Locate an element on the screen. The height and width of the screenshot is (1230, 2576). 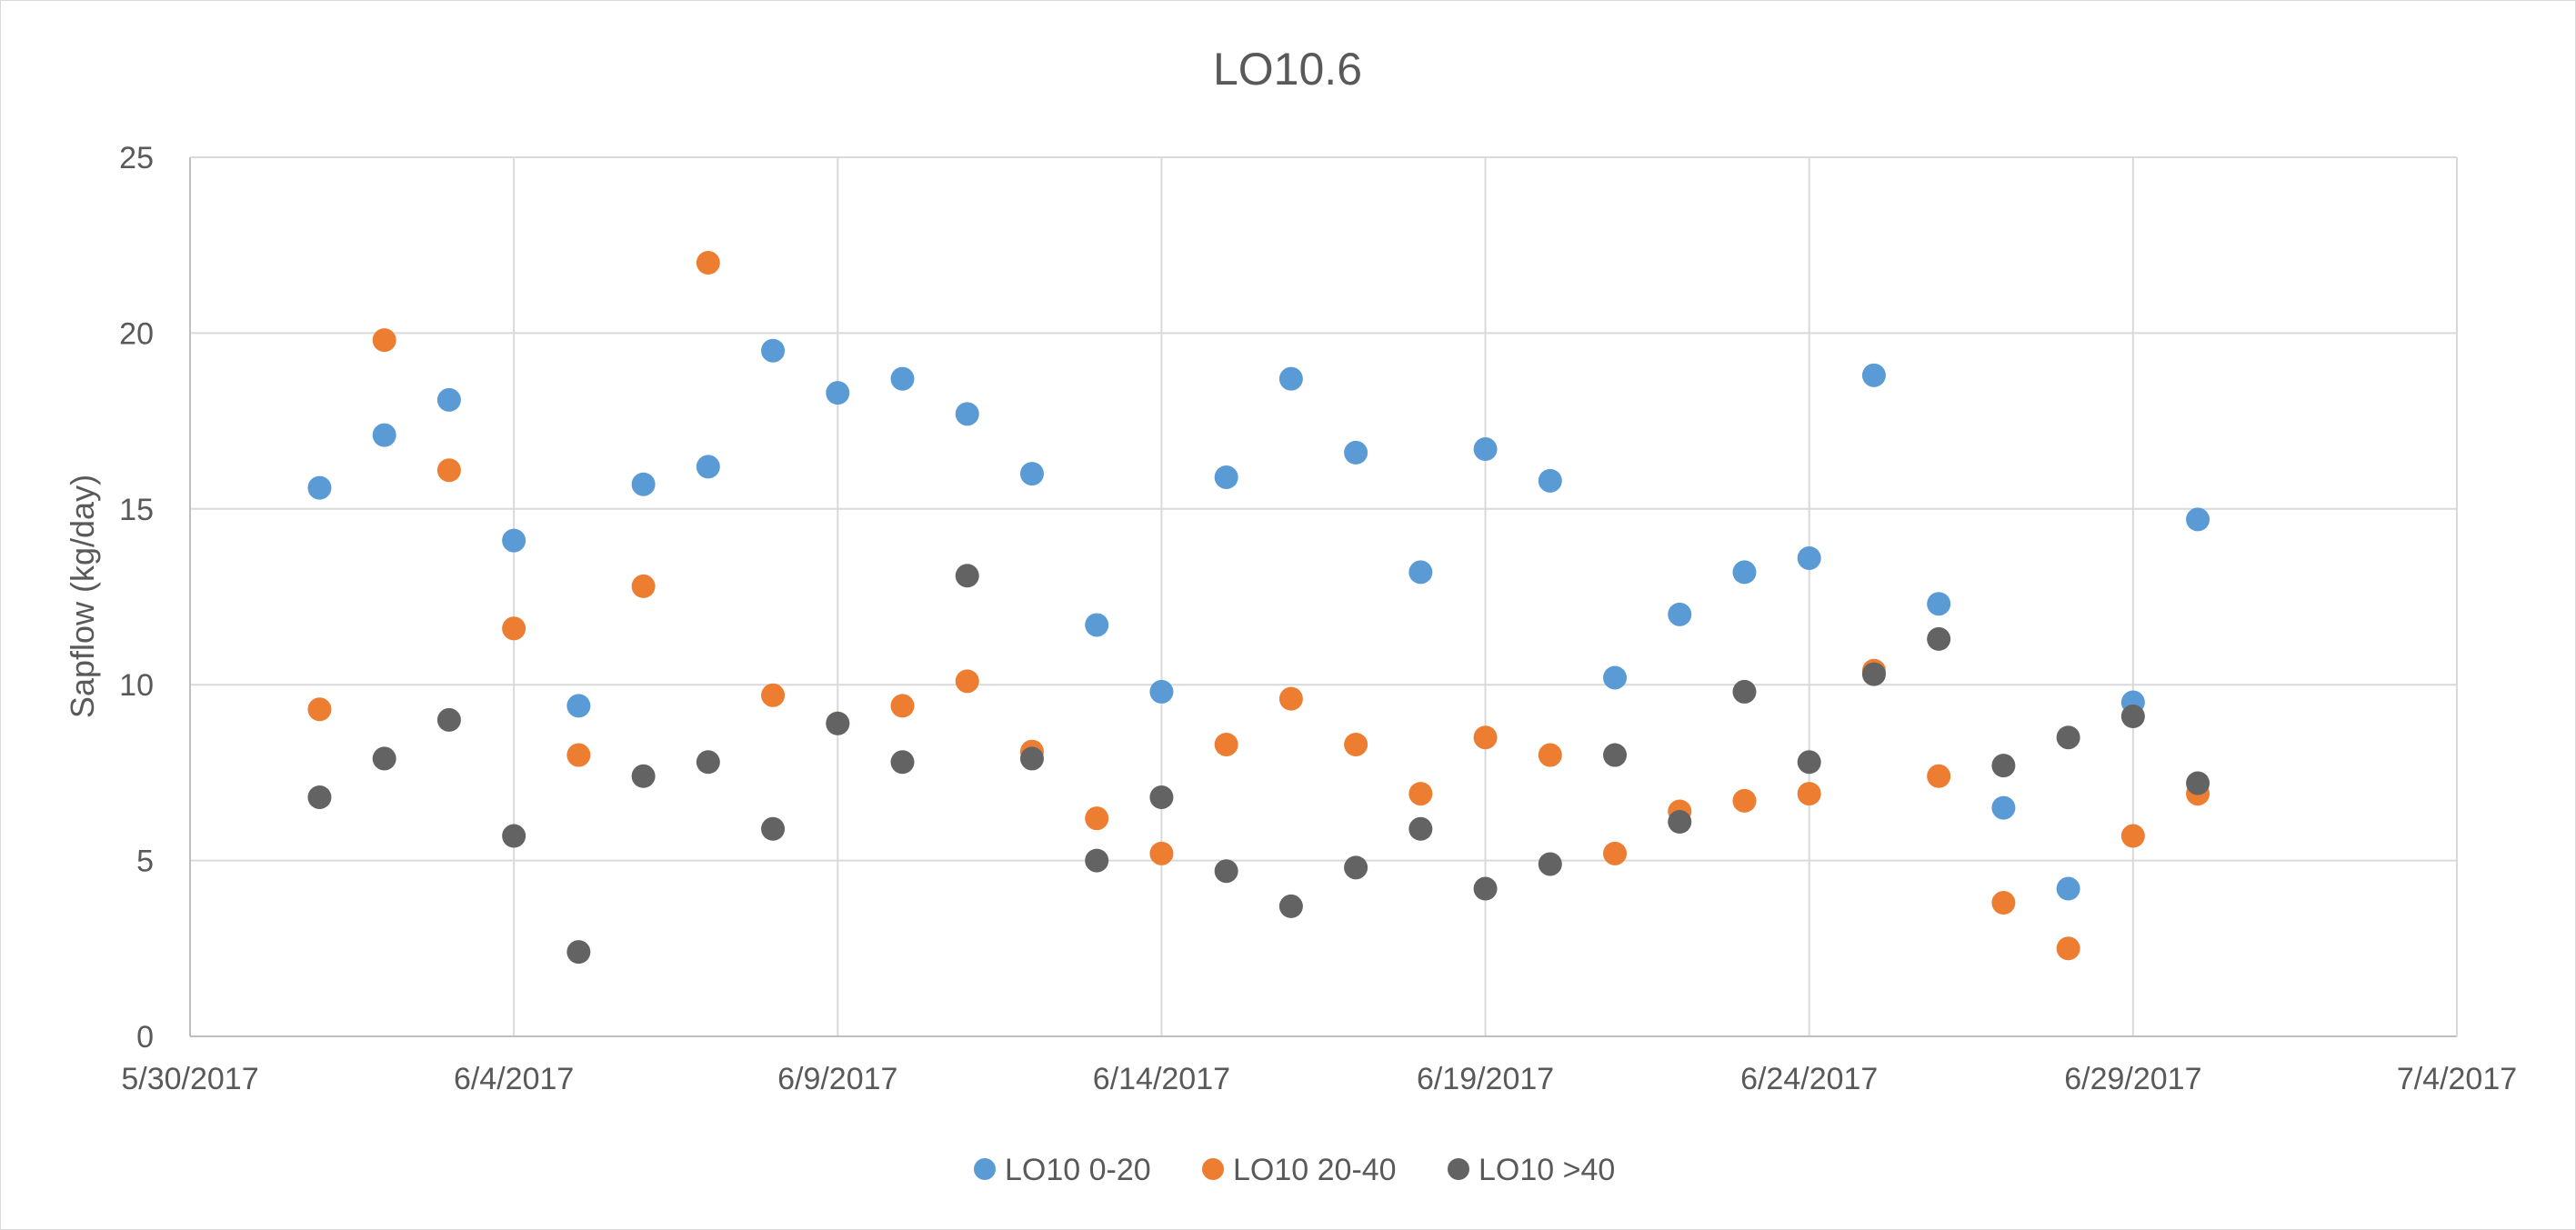
y-tick-label: 10 is located at coordinates (137, 685).